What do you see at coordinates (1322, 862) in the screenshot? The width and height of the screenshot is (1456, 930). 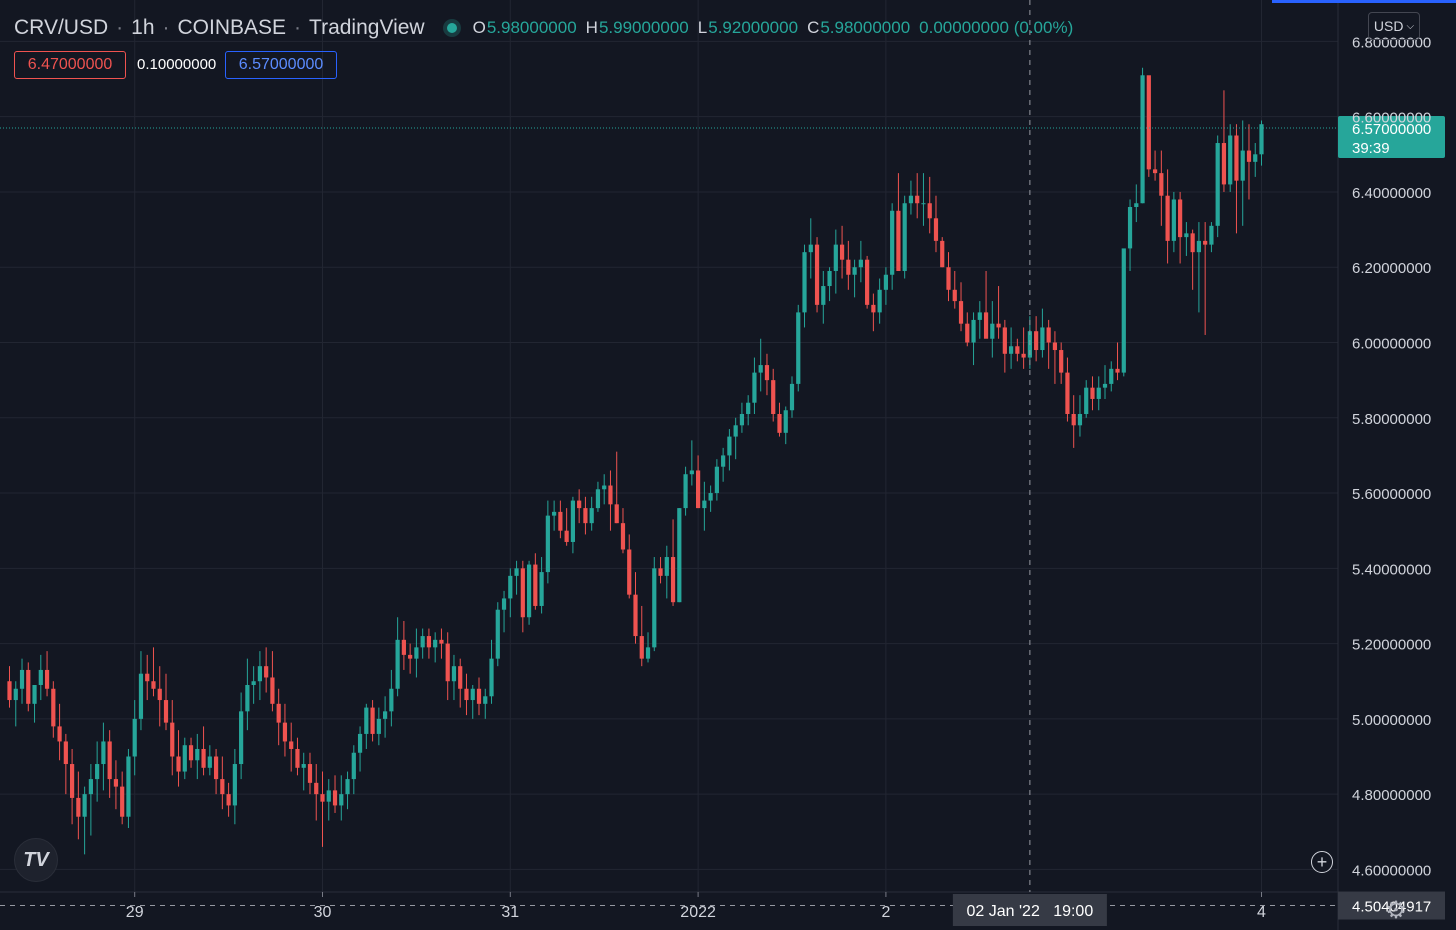 I see `add-price-line-icon: +` at bounding box center [1322, 862].